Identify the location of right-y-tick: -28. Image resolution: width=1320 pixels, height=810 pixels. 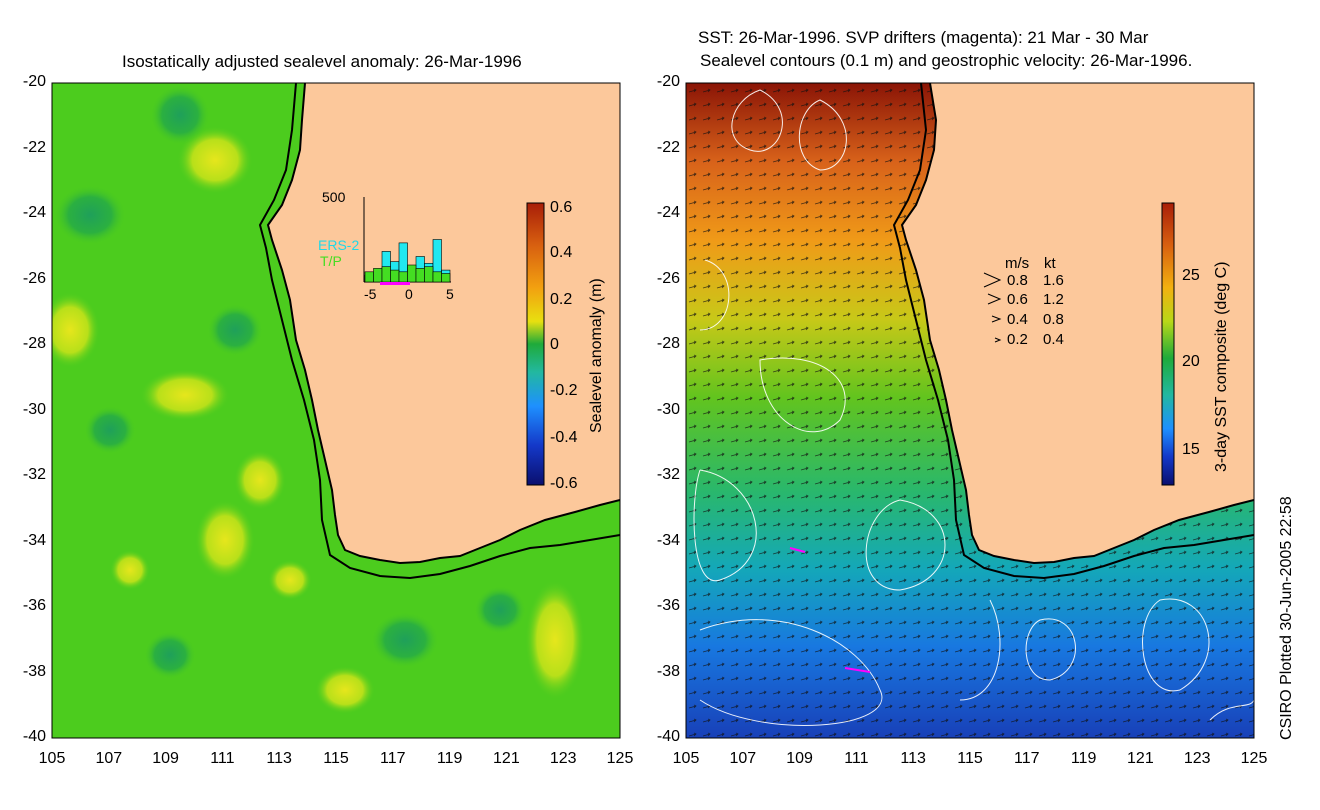
(668, 343).